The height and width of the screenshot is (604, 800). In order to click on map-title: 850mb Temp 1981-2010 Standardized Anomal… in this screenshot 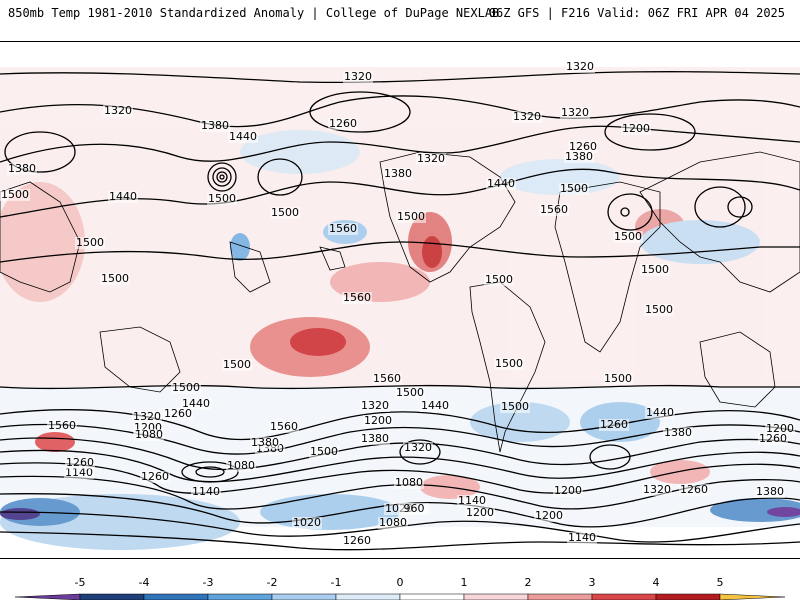, I will do `click(254, 13)`.